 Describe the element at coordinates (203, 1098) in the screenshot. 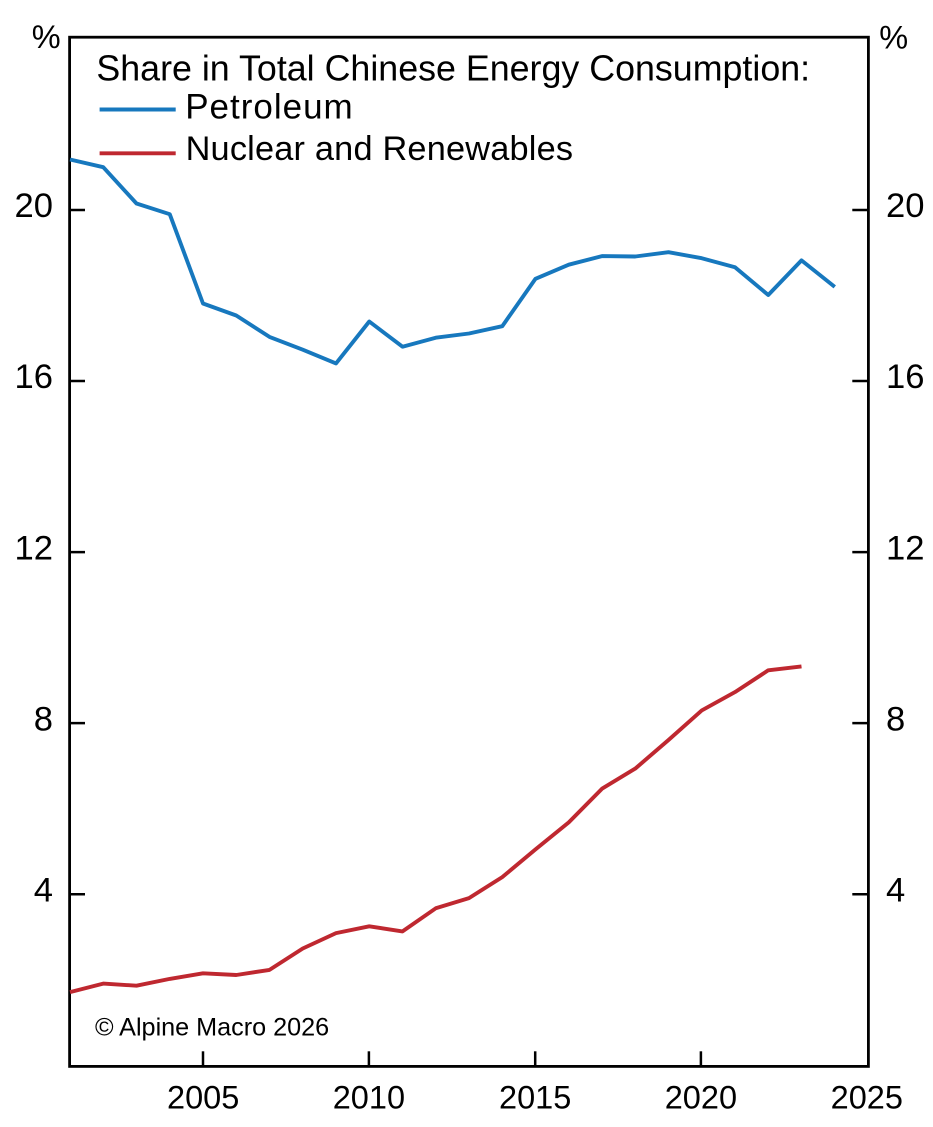

I see `svg-text: 2005` at that location.